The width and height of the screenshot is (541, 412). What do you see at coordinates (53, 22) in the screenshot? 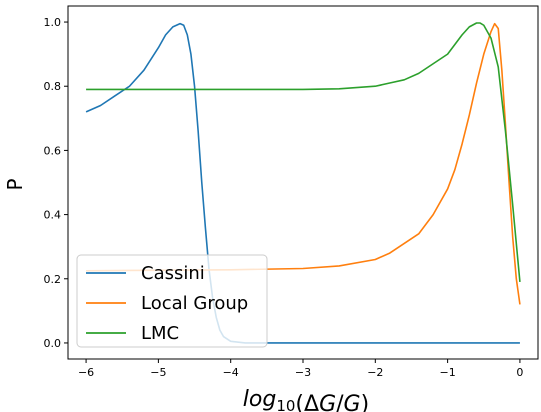
I see `y-tick-label: 1.0` at bounding box center [53, 22].